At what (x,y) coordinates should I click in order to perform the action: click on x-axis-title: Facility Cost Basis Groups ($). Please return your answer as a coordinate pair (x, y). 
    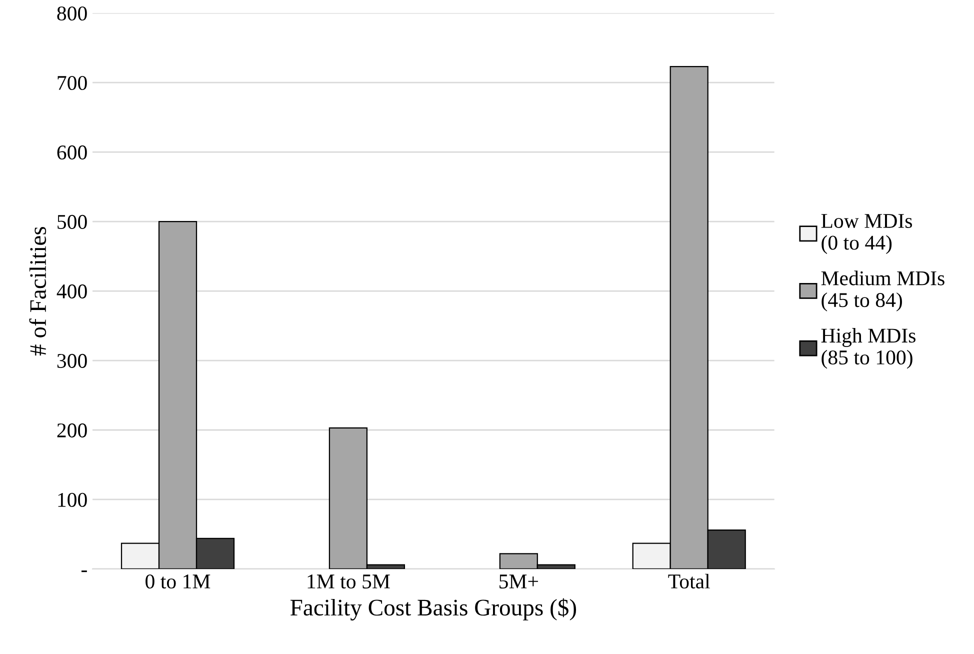
    Looking at the image, I should click on (433, 609).